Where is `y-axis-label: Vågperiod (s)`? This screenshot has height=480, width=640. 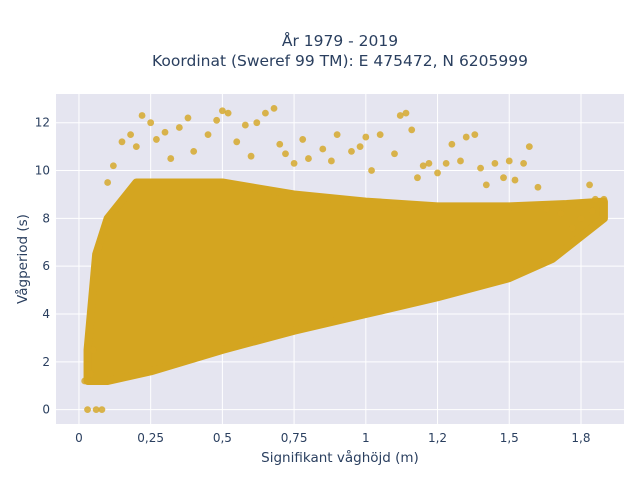
y-axis-label: Vågperiod (s) is located at coordinates (22, 259).